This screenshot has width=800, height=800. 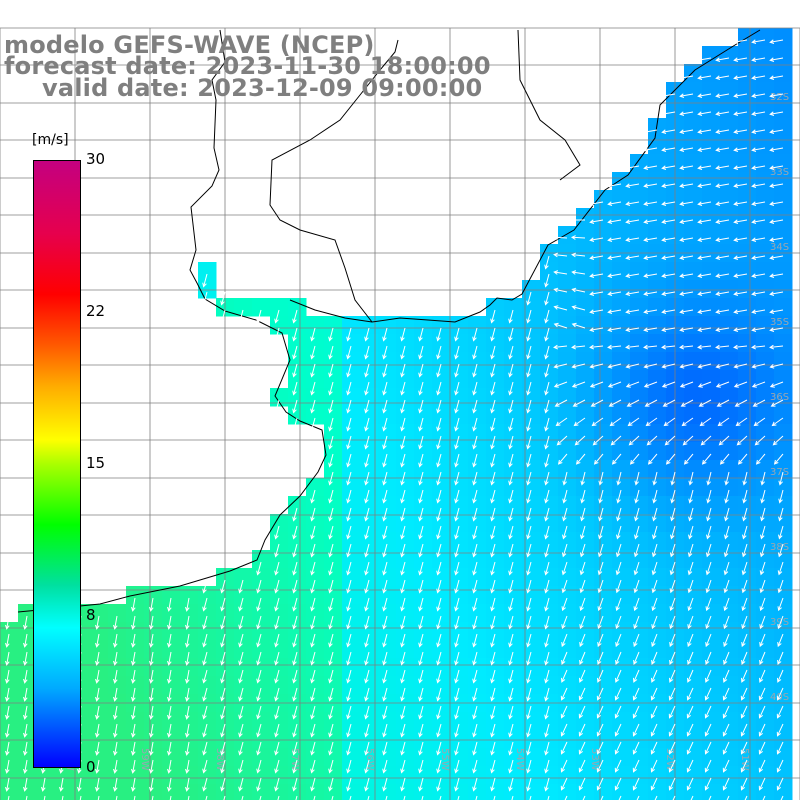 What do you see at coordinates (262, 88) in the screenshot?
I see `title-valid-date: valid date: 2023-12-09 09:00:00` at bounding box center [262, 88].